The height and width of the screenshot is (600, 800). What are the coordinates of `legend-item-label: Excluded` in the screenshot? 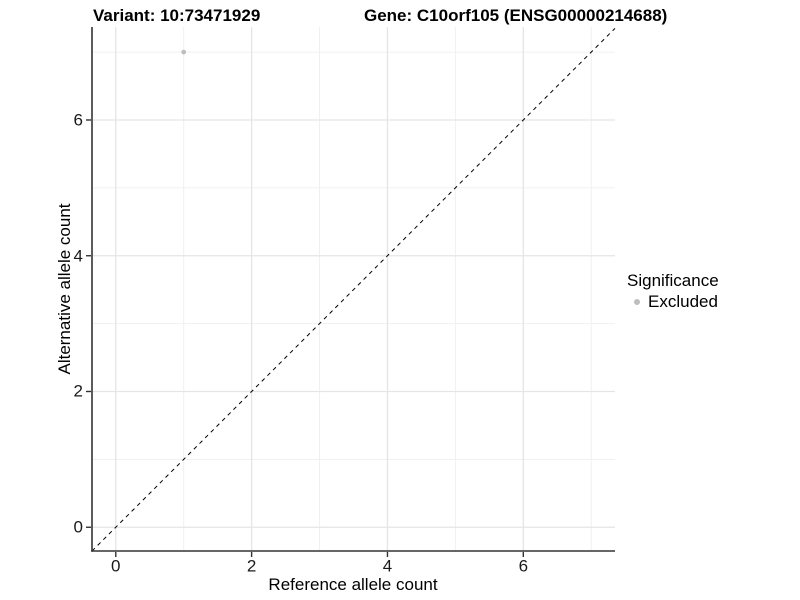 It's located at (683, 301).